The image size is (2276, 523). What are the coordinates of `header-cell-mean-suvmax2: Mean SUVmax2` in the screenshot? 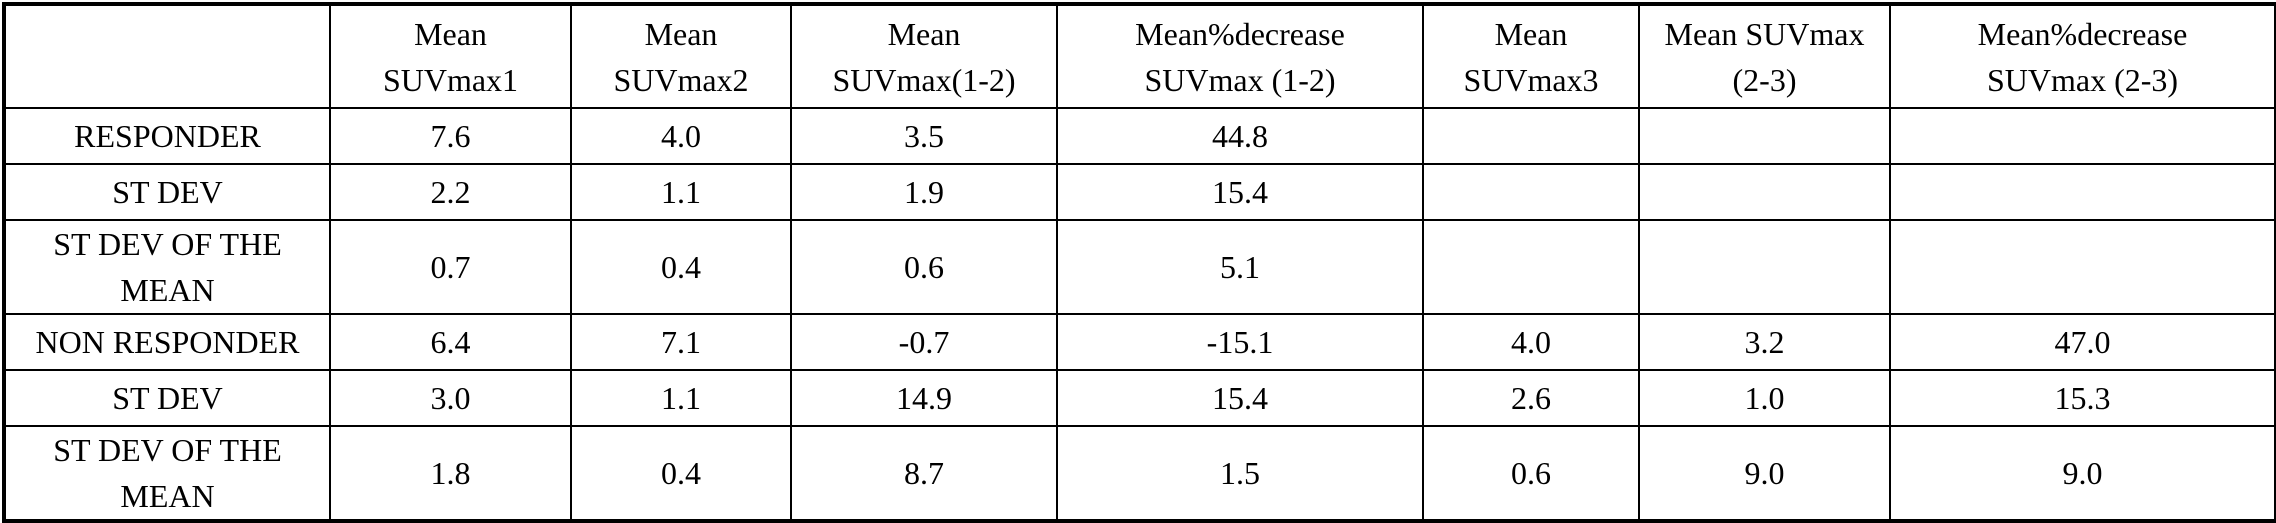 It's located at (681, 56).